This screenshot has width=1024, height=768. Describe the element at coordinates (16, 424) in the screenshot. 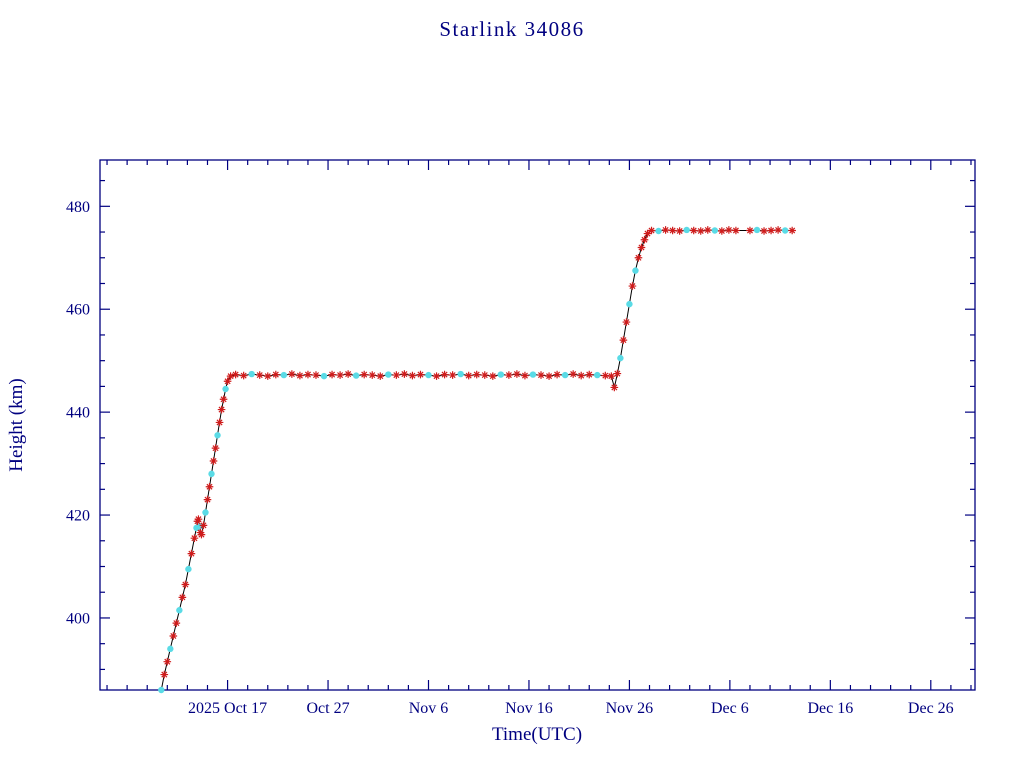

I see `y-axis-label: Height (km)` at that location.